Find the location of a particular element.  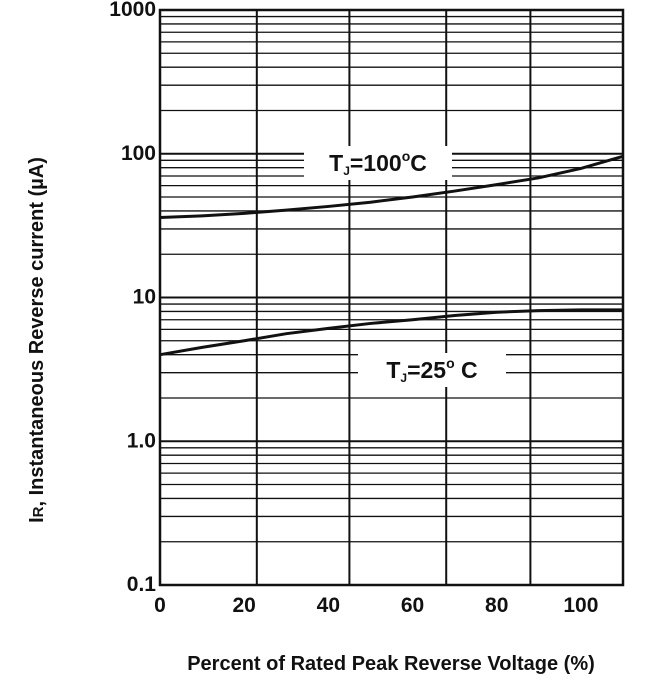

series-line-tj-100c is located at coordinates (391, 187).